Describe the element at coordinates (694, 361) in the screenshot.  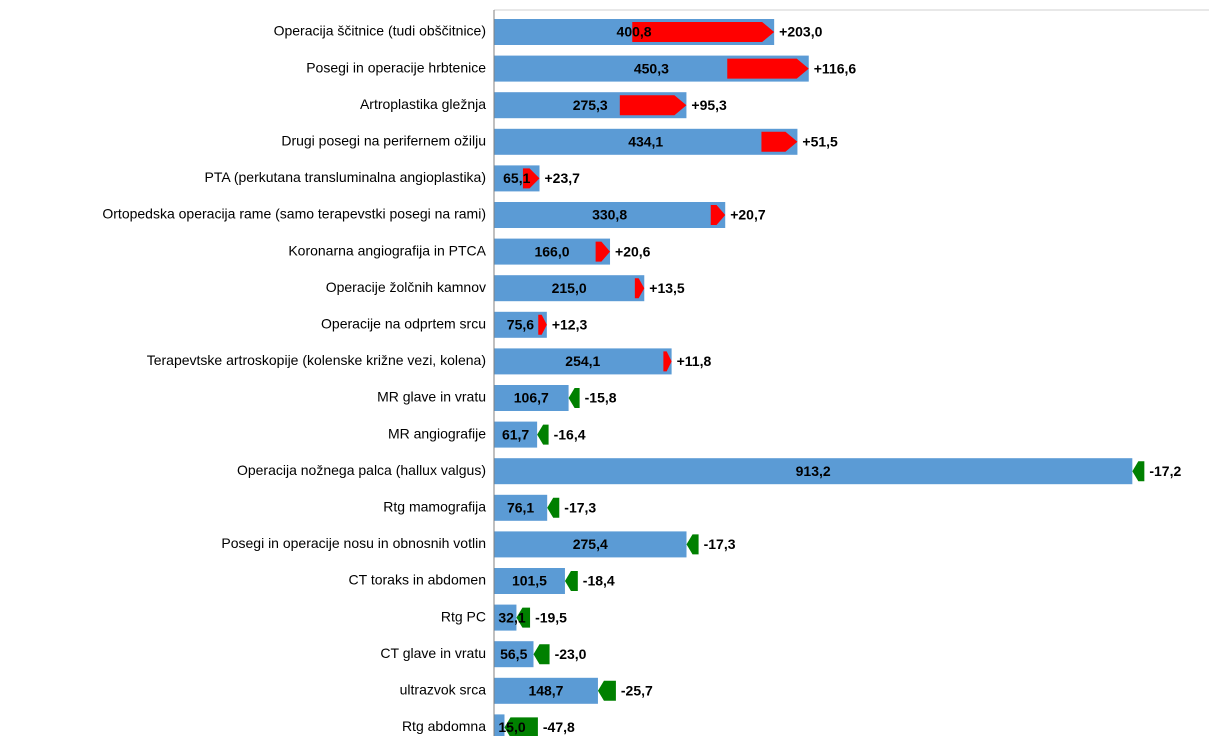
I see `change-label: +11,8` at that location.